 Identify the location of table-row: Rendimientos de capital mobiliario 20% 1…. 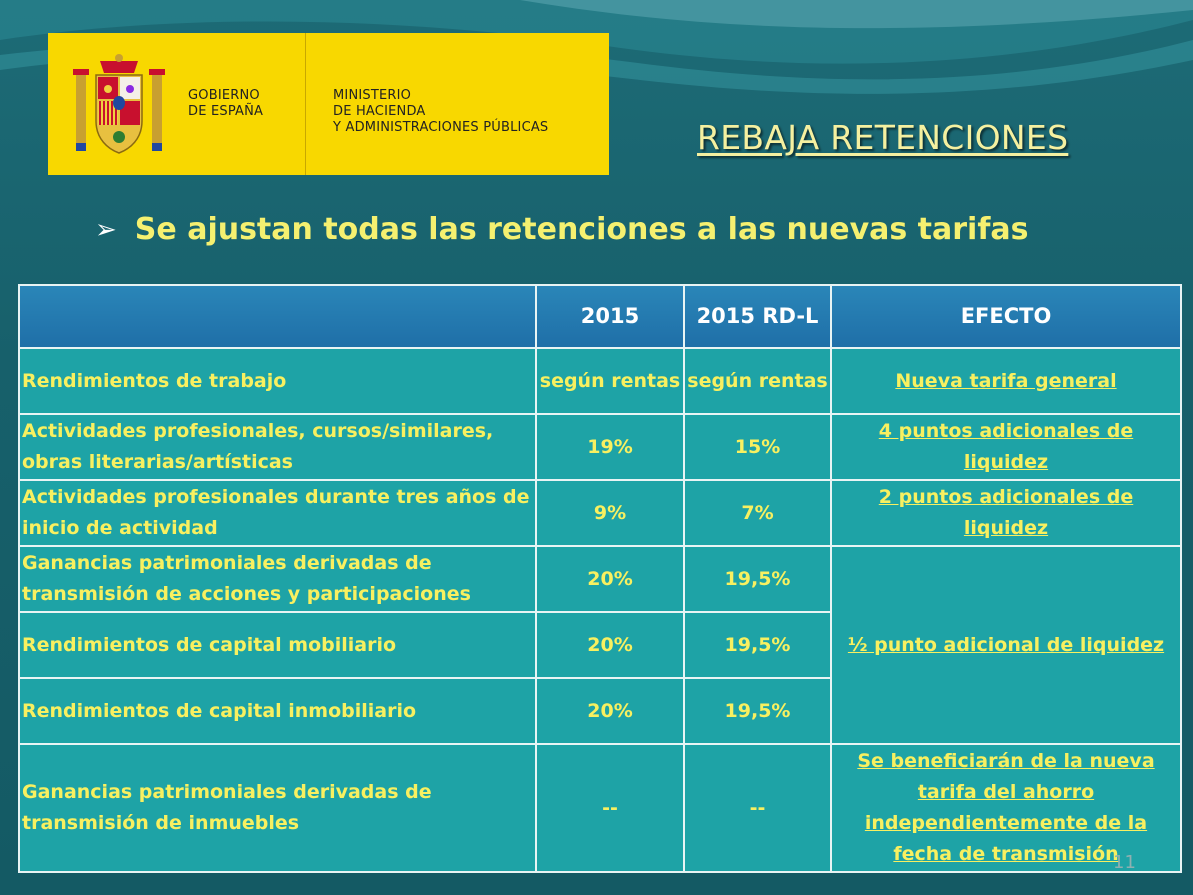
(599, 645).